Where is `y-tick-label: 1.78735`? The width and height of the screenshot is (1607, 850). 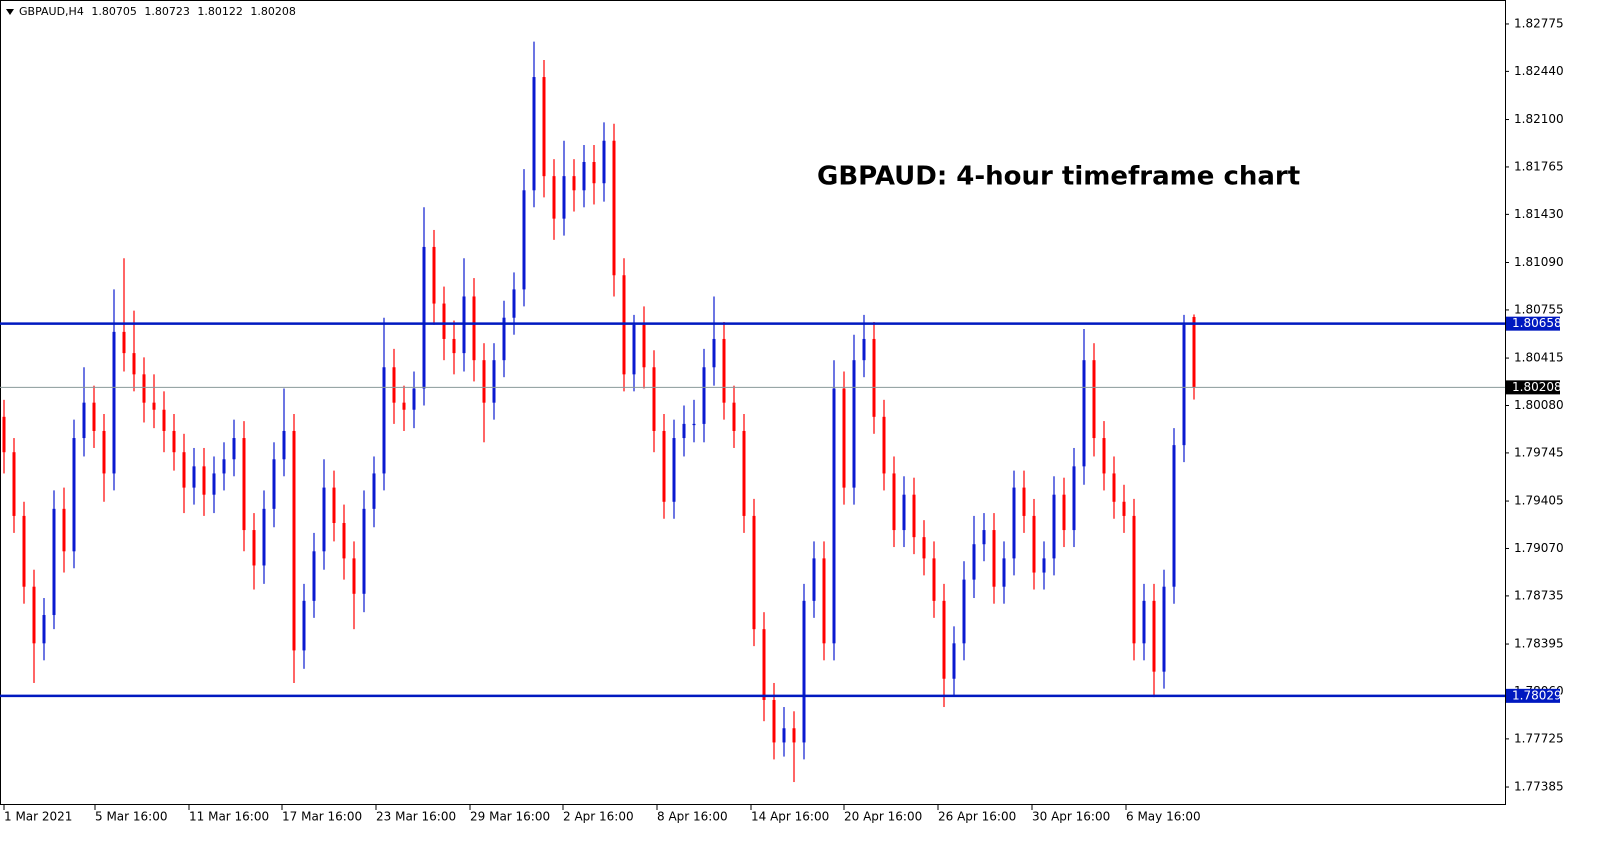
y-tick-label: 1.78735 is located at coordinates (1539, 595).